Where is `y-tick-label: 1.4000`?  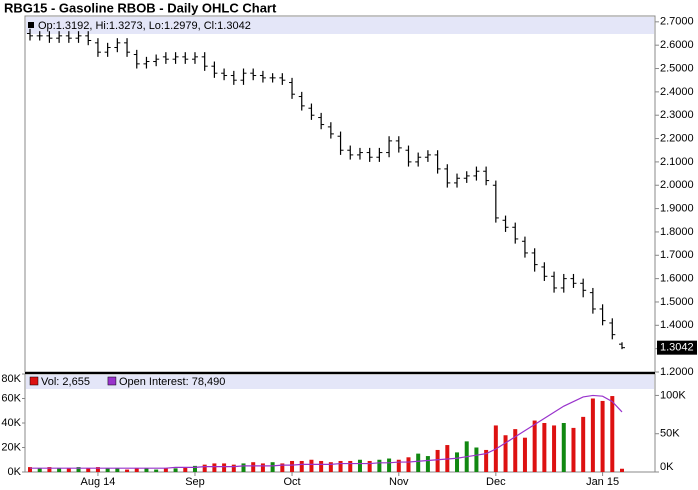 y-tick-label: 1.4000 is located at coordinates (677, 325).